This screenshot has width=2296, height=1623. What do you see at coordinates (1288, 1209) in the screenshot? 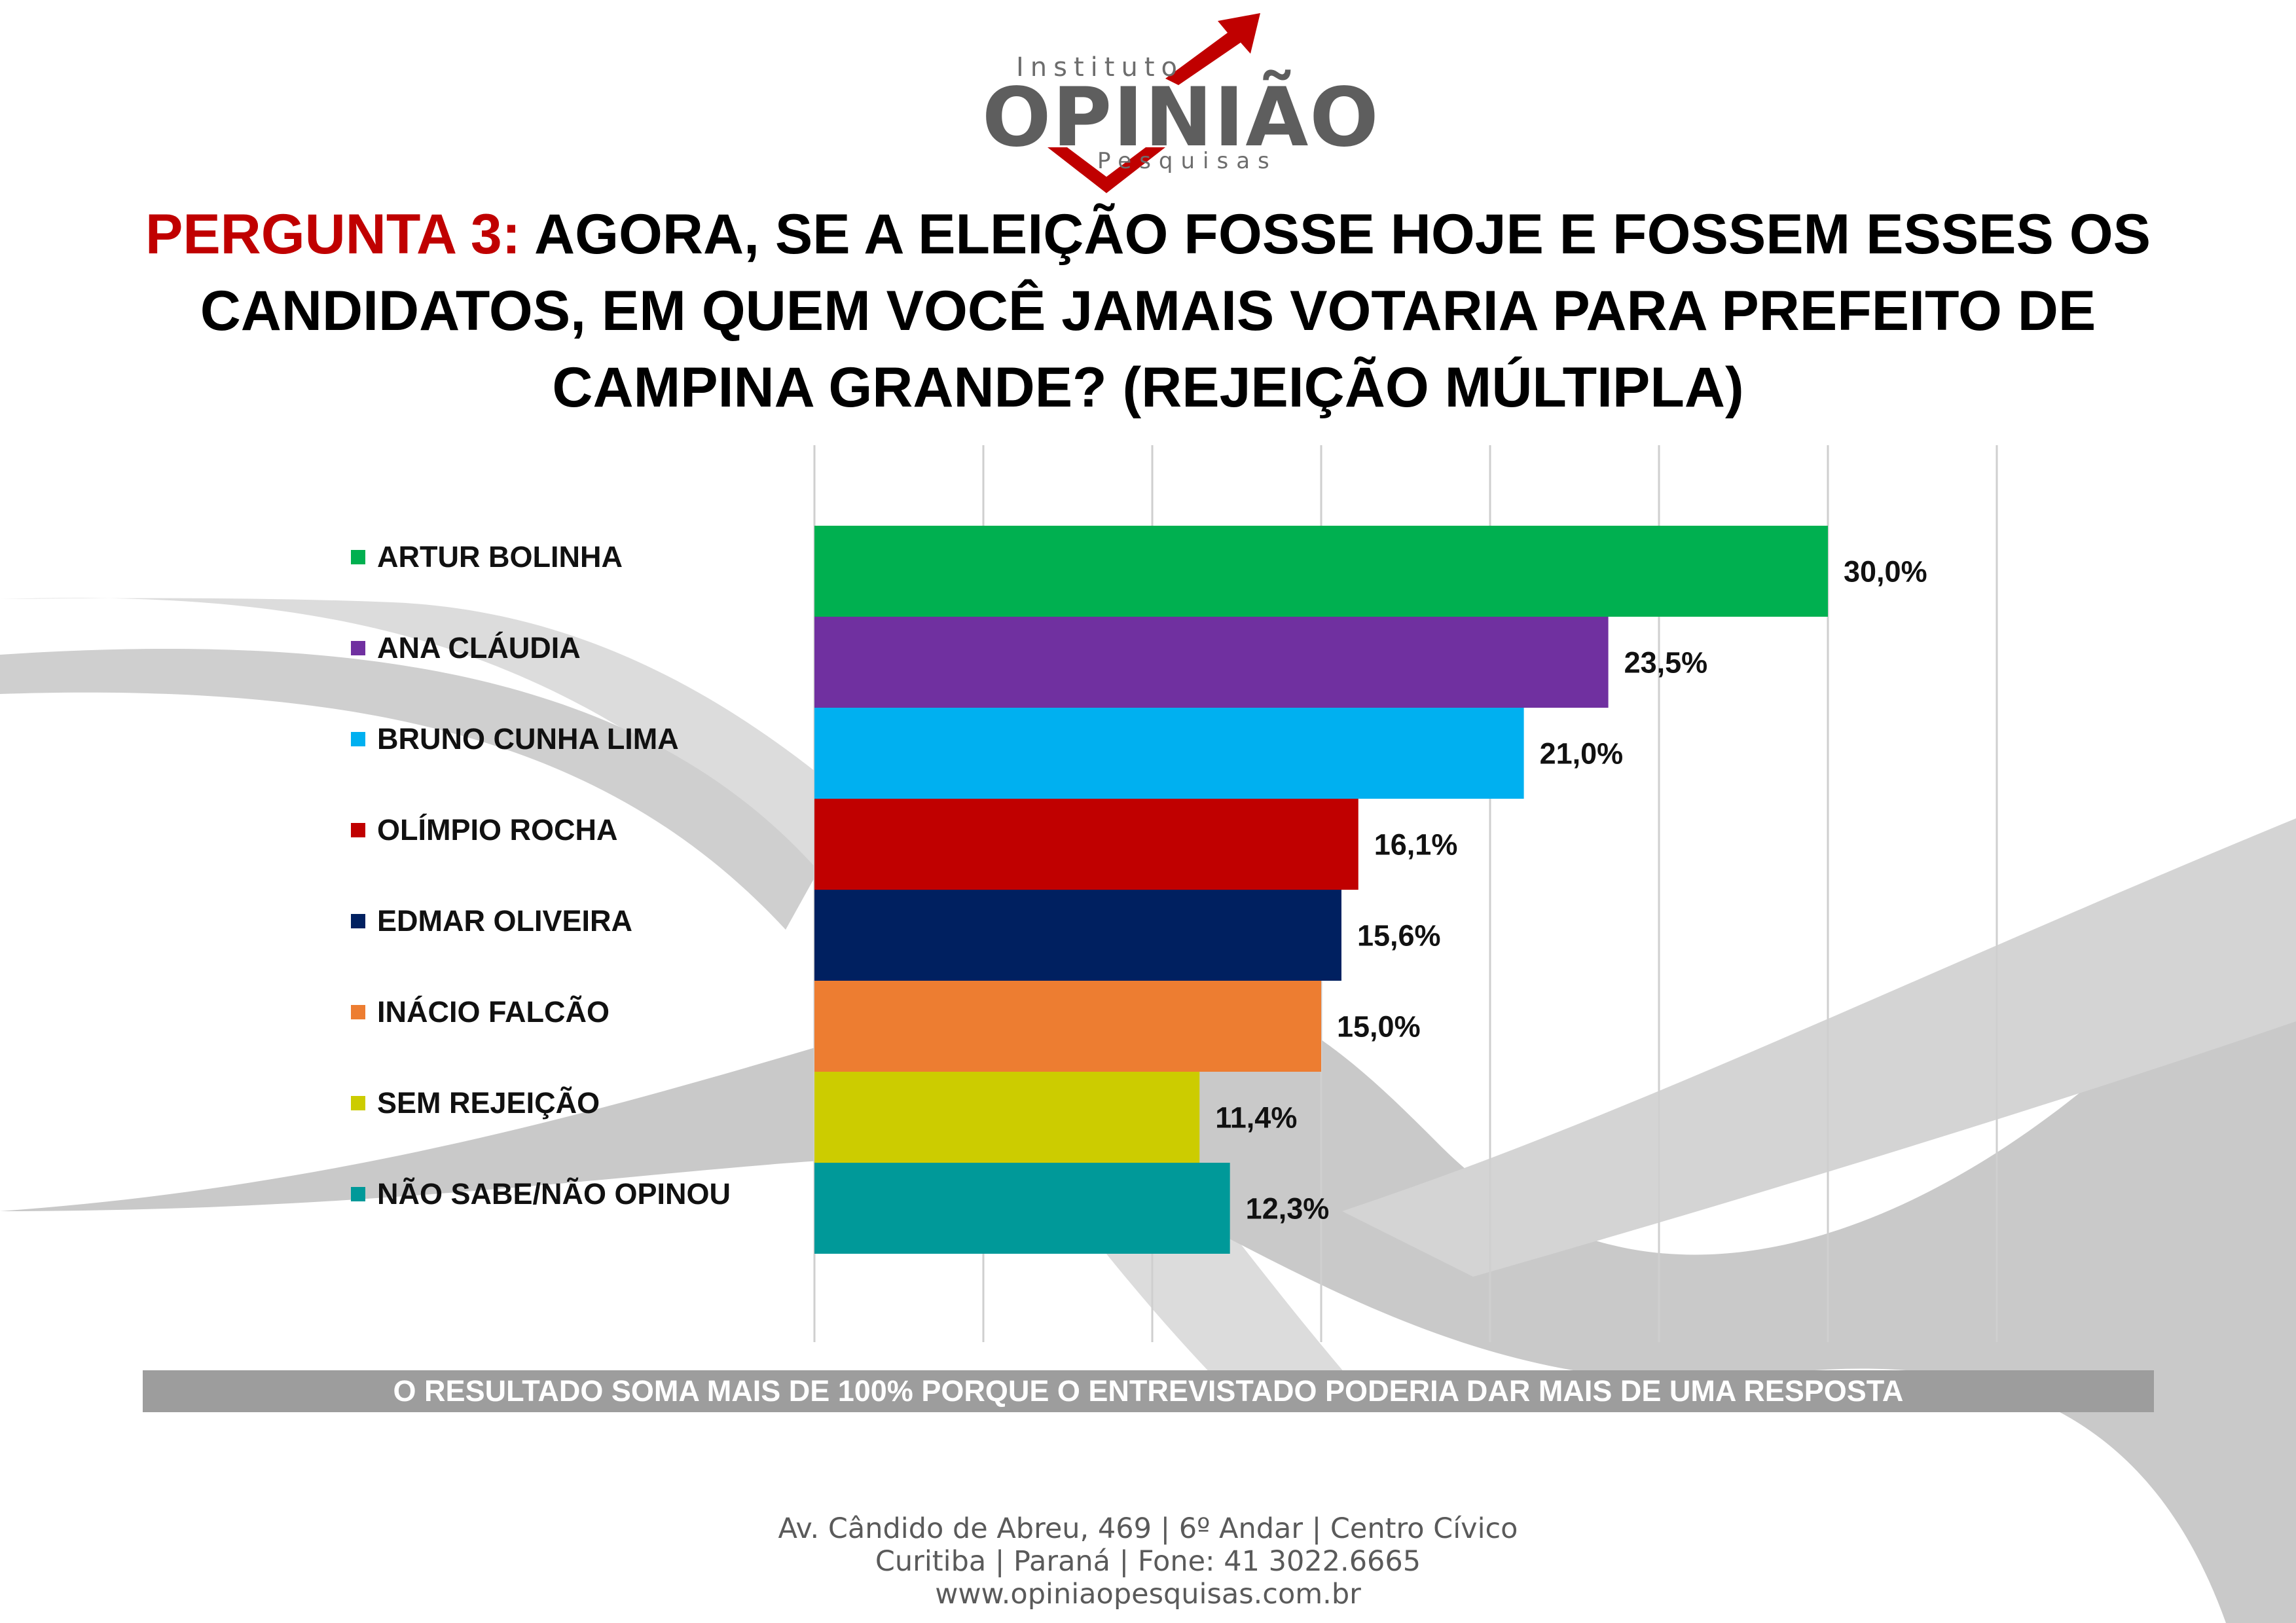
I see `bar-value-label: 12,3%` at bounding box center [1288, 1209].